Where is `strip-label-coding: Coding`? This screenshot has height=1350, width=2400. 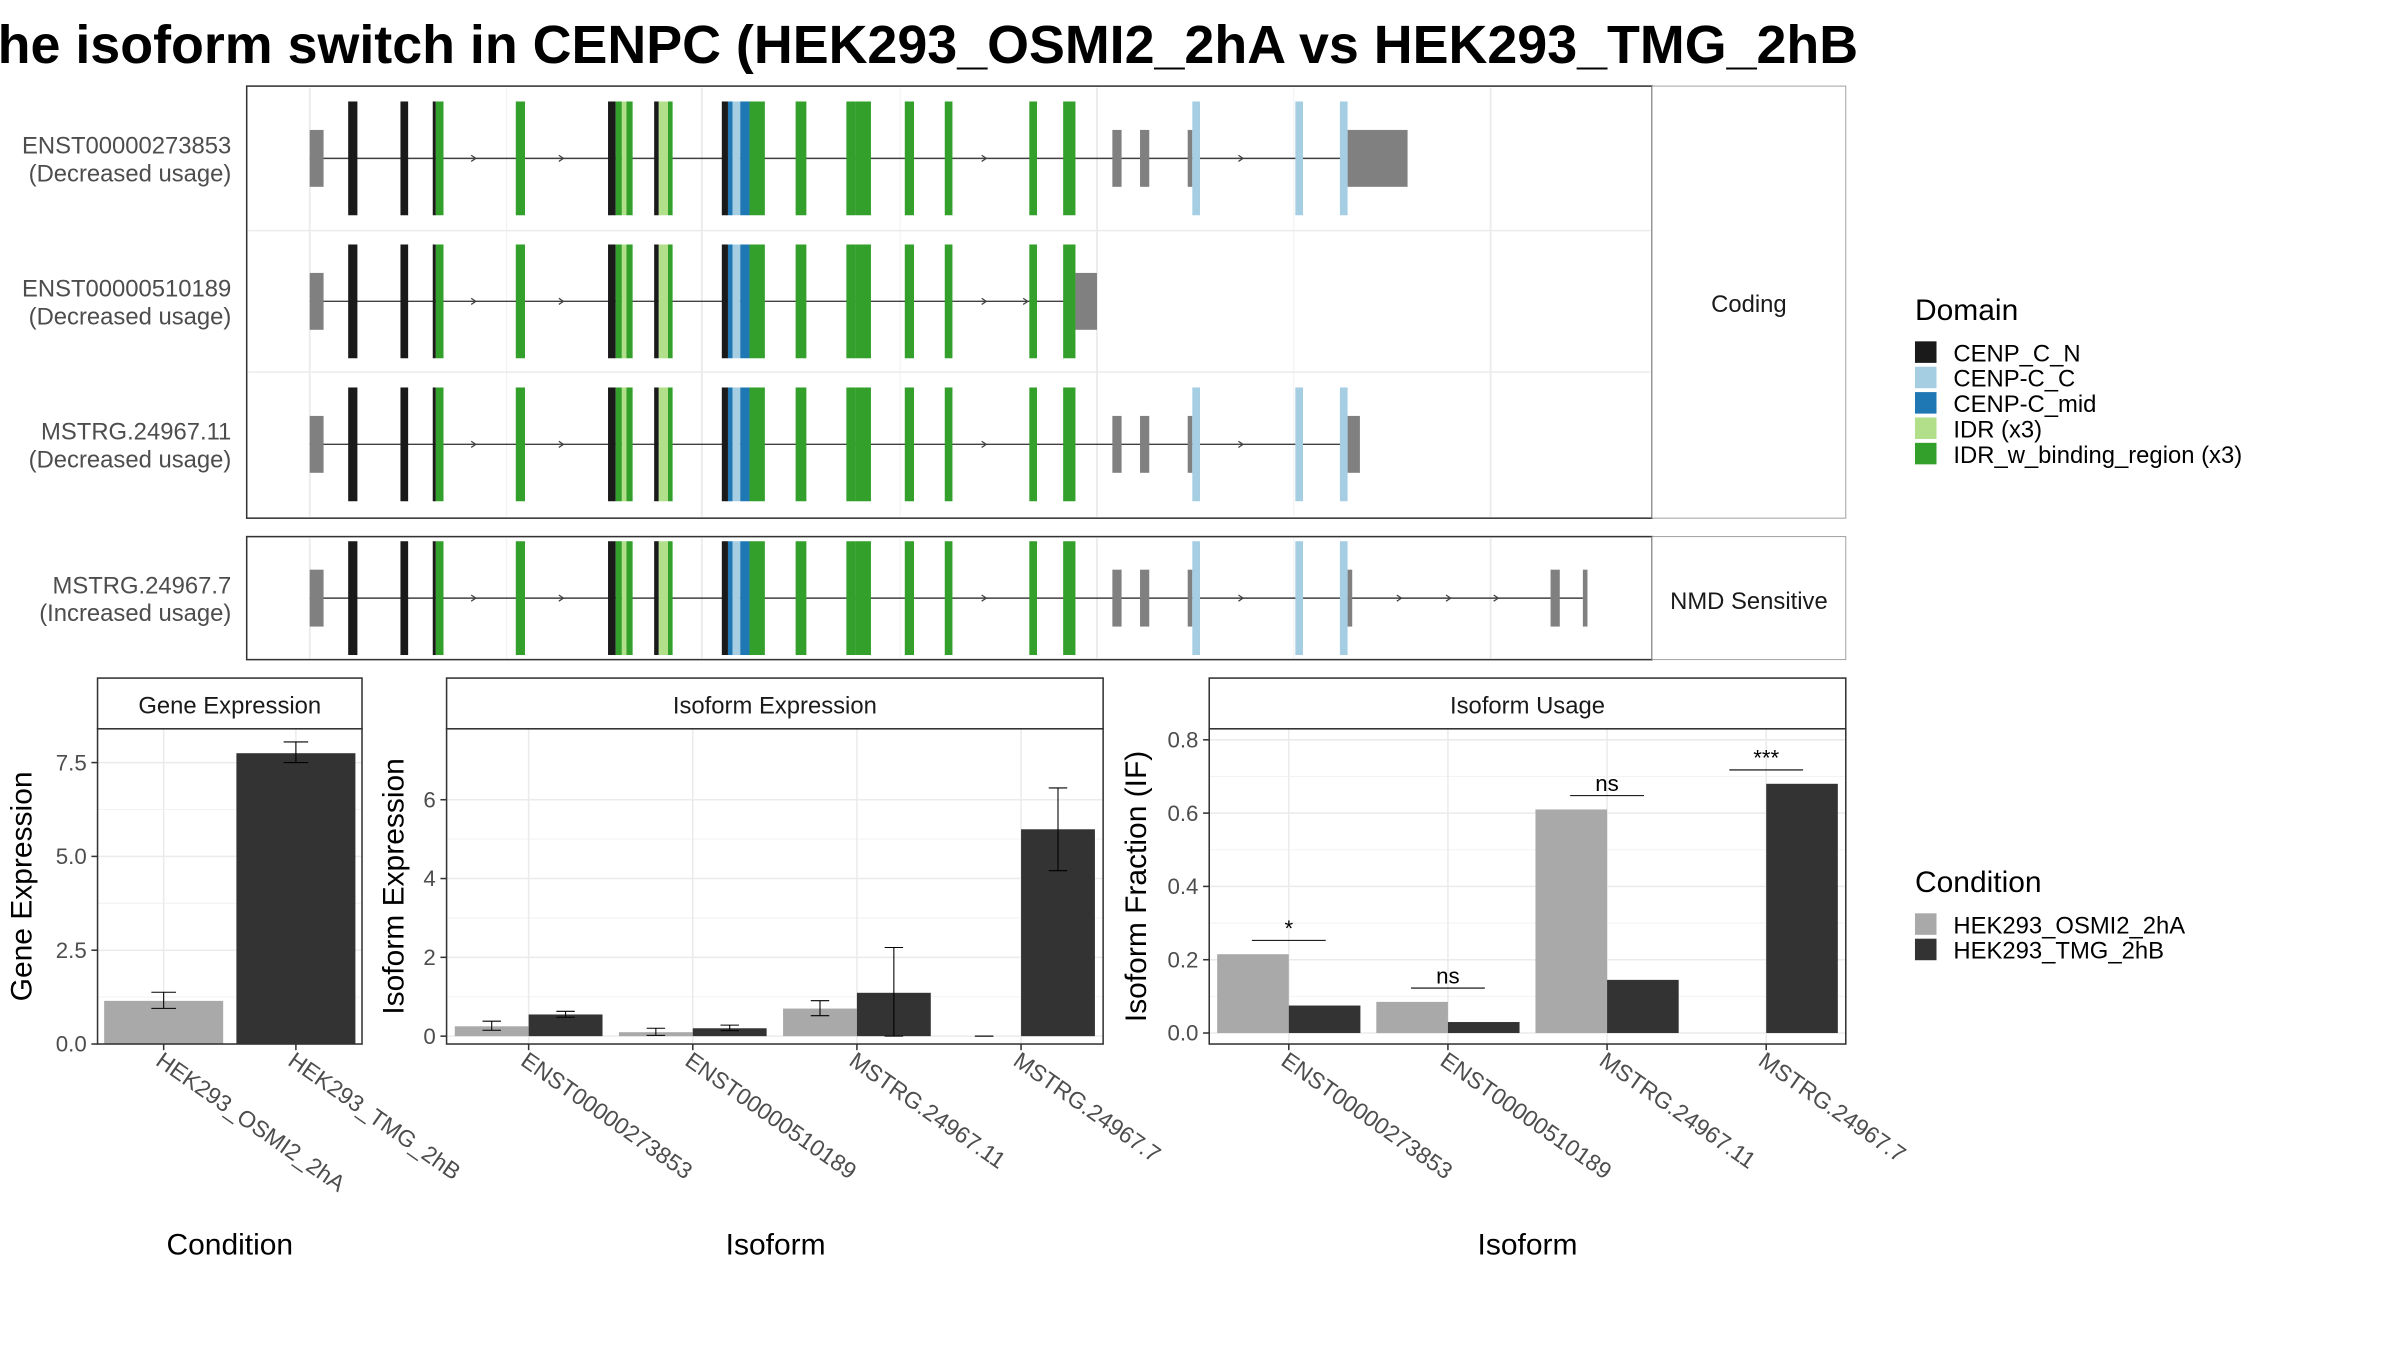
strip-label-coding: Coding is located at coordinates (1749, 304).